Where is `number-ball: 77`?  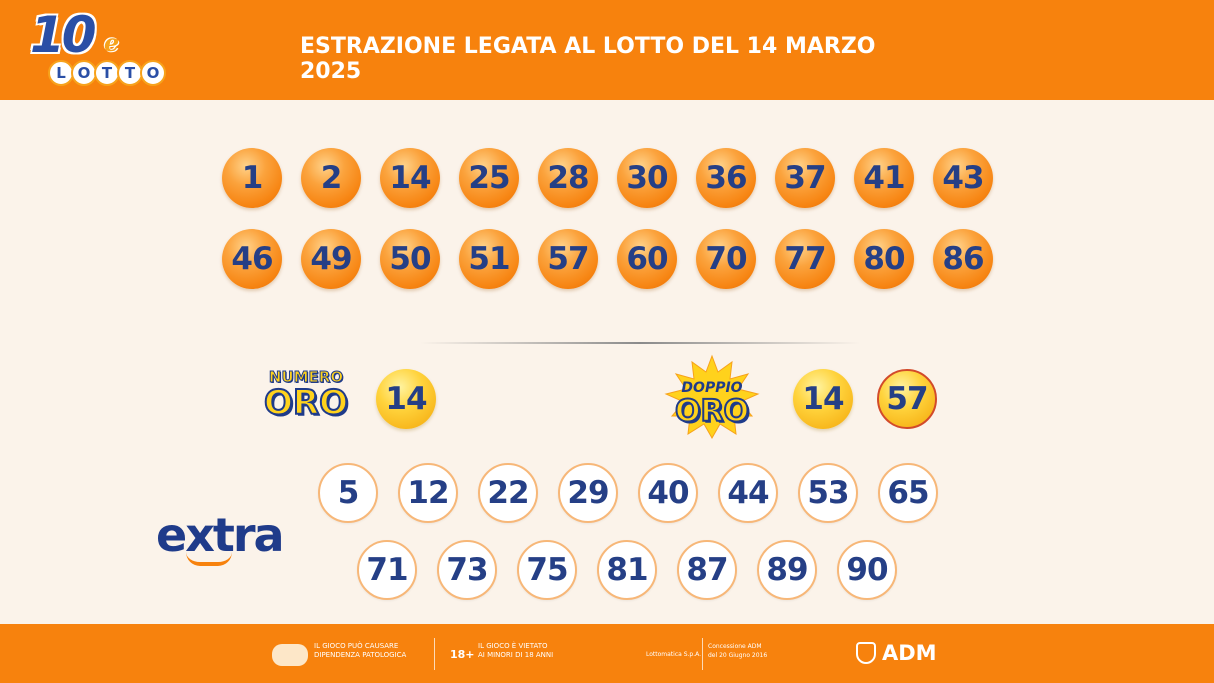
number-ball: 77 is located at coordinates (805, 259).